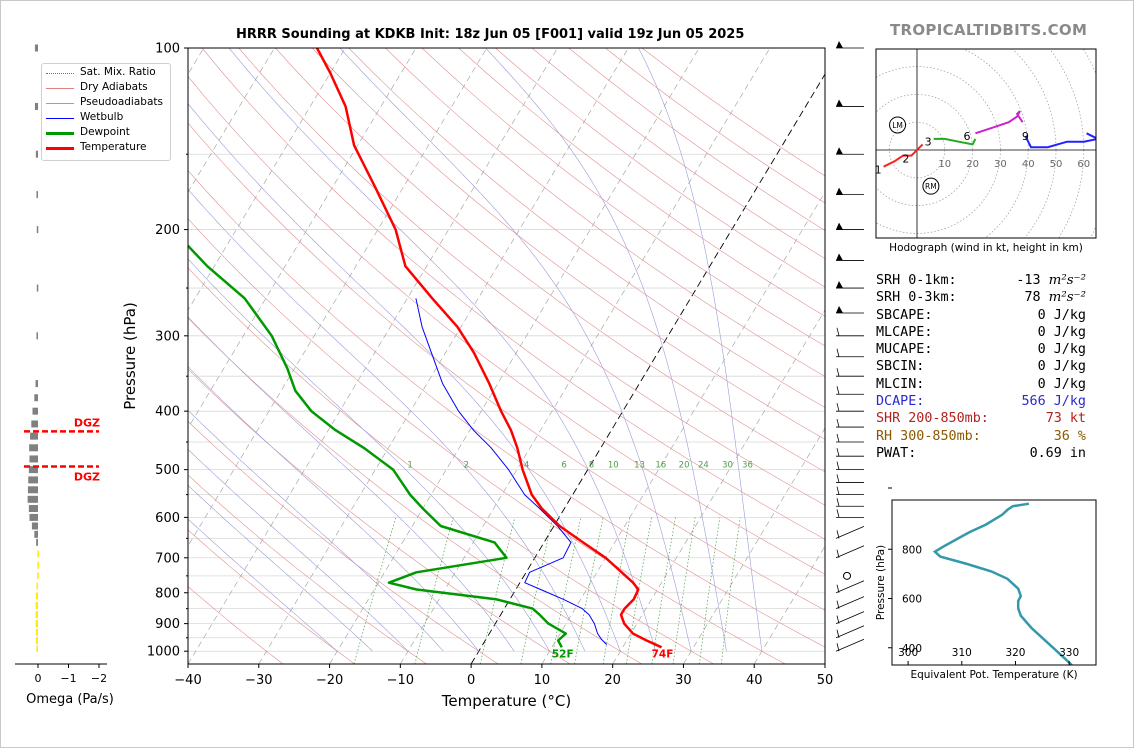 The image size is (1134, 748). Describe the element at coordinates (329, 680) in the screenshot. I see `x-tick-label: −20` at that location.